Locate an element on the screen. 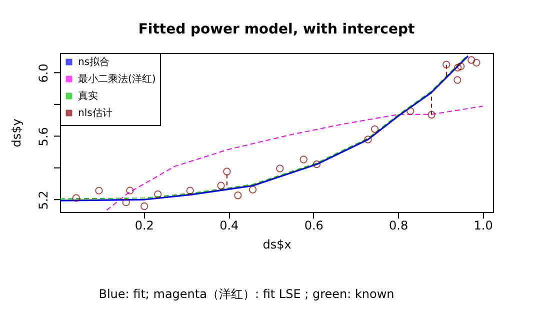  text: 1.0 is located at coordinates (483, 225).